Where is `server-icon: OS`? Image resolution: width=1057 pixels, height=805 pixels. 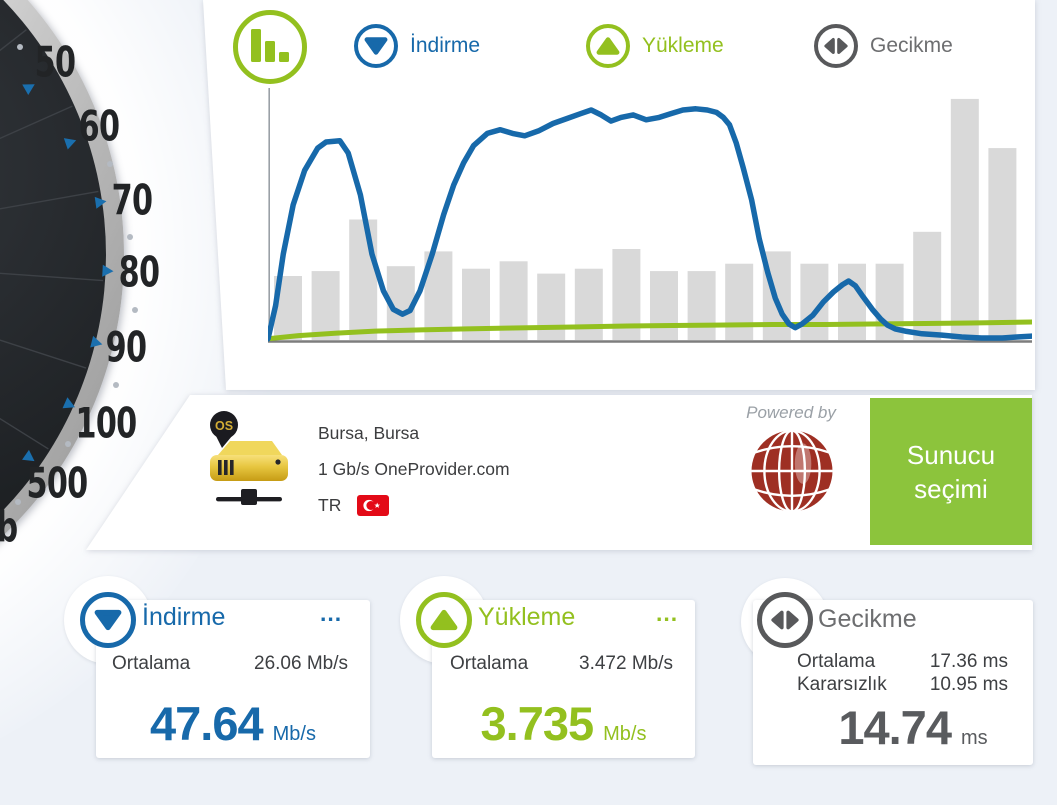
server-icon: OS is located at coordinates (249, 458).